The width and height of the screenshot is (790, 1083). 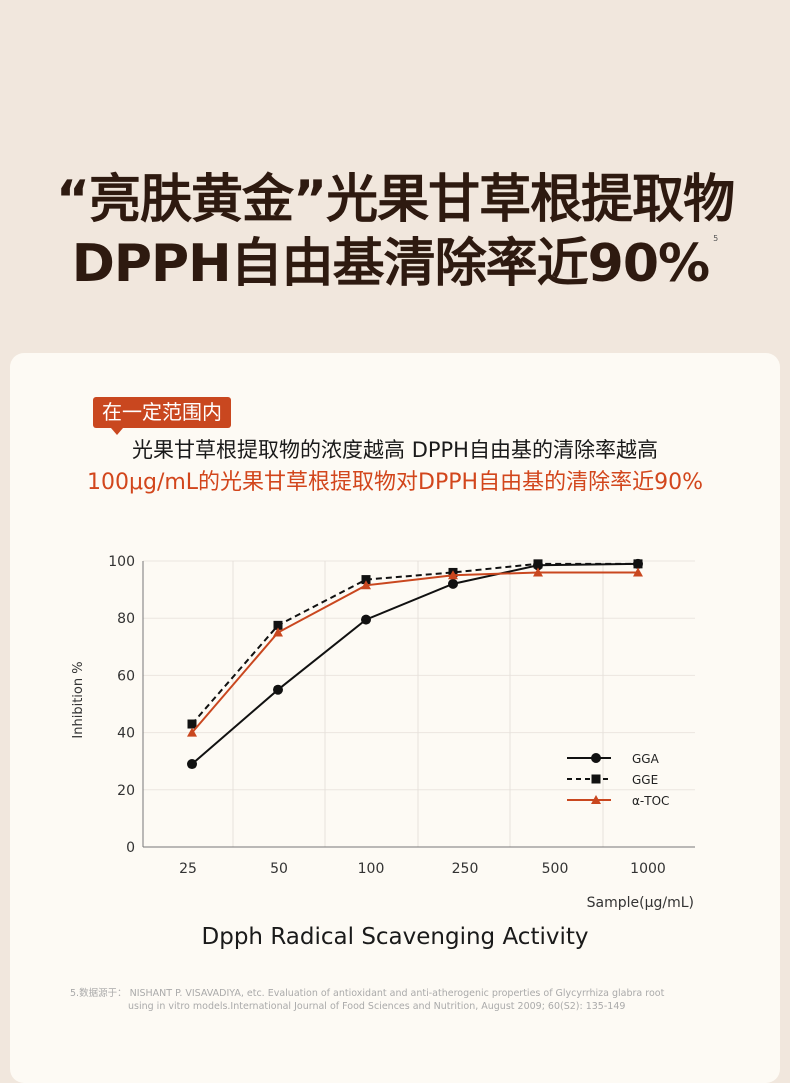 What do you see at coordinates (716, 238) in the screenshot?
I see `footnote-mark: 5` at bounding box center [716, 238].